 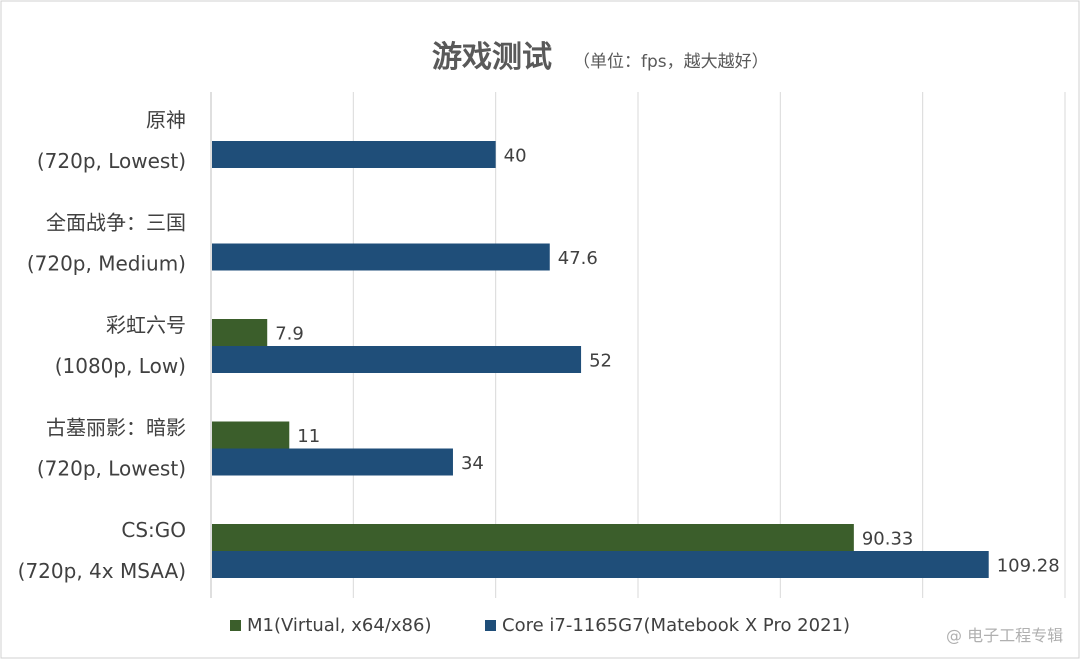 I want to click on category-label-line1: 彩虹六号, so click(x=146, y=325).